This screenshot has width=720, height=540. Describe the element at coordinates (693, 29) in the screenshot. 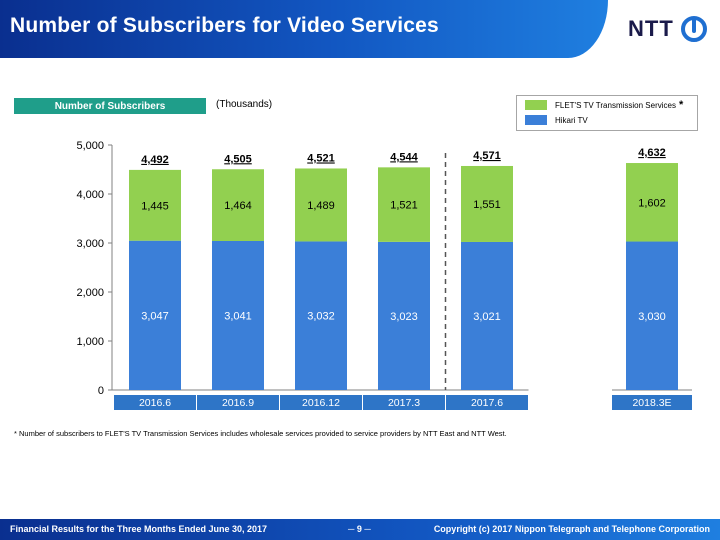

I see `ntt-logo-mark-icon` at that location.